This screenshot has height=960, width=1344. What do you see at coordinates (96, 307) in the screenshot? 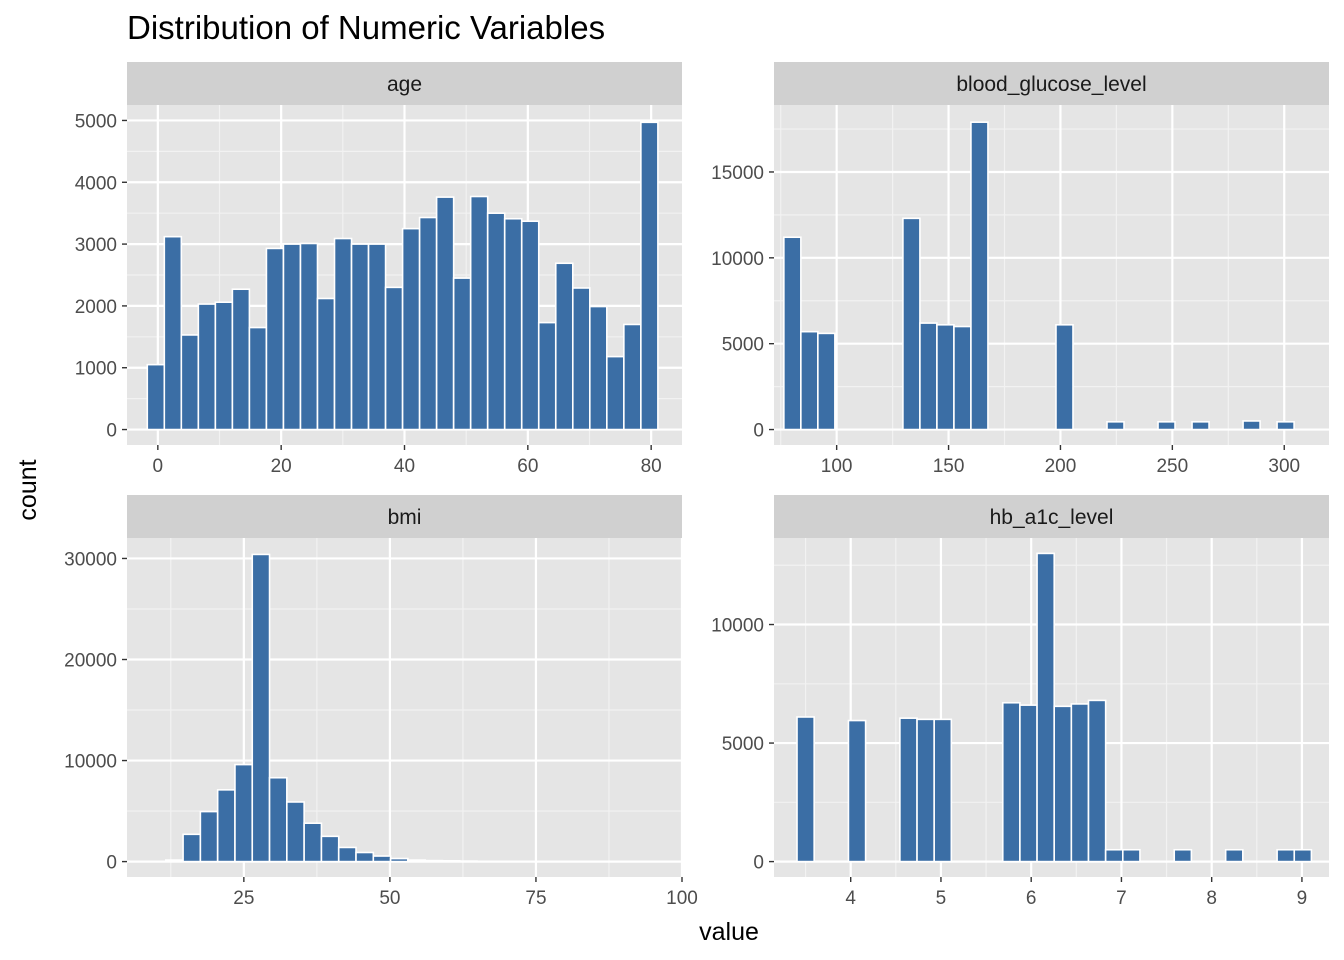
I see `y-tick-label: 2000` at bounding box center [96, 307].